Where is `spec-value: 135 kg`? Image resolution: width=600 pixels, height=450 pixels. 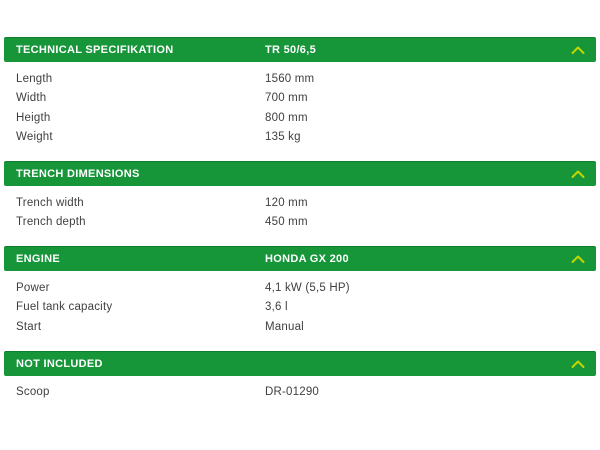 spec-value: 135 kg is located at coordinates (283, 137).